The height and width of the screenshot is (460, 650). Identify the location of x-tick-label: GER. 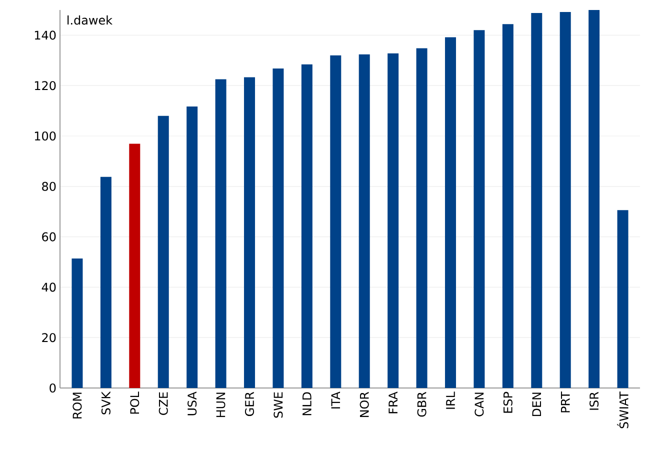
(249, 404).